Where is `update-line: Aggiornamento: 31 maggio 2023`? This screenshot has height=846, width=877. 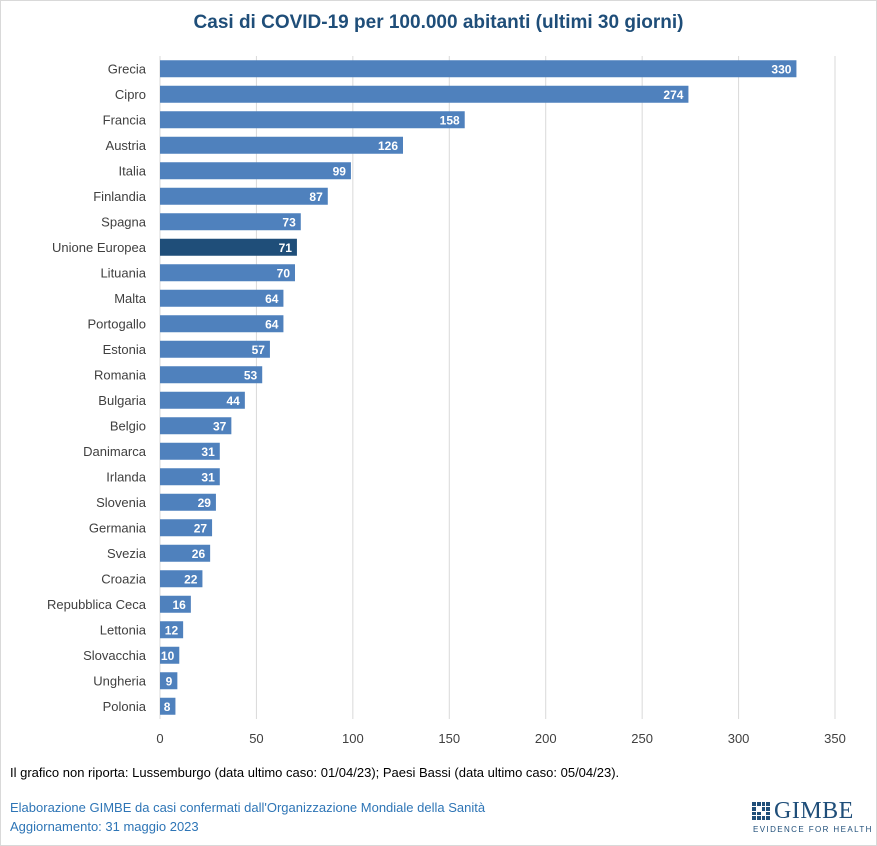 update-line: Aggiornamento: 31 maggio 2023 is located at coordinates (104, 826).